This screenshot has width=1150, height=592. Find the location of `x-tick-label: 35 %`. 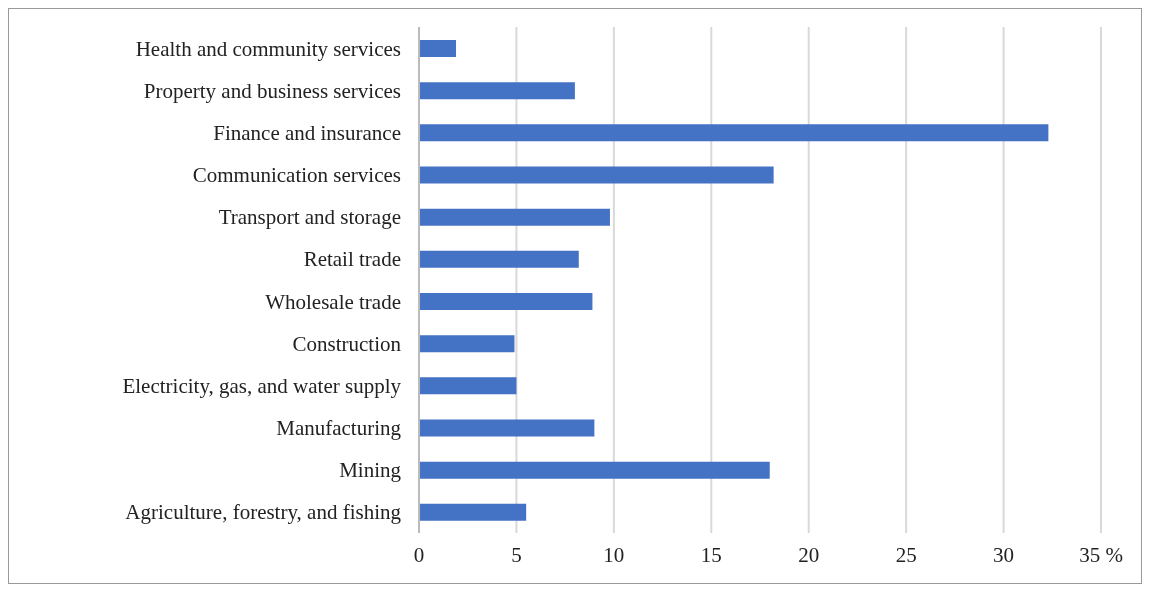

x-tick-label: 35 % is located at coordinates (1101, 554).